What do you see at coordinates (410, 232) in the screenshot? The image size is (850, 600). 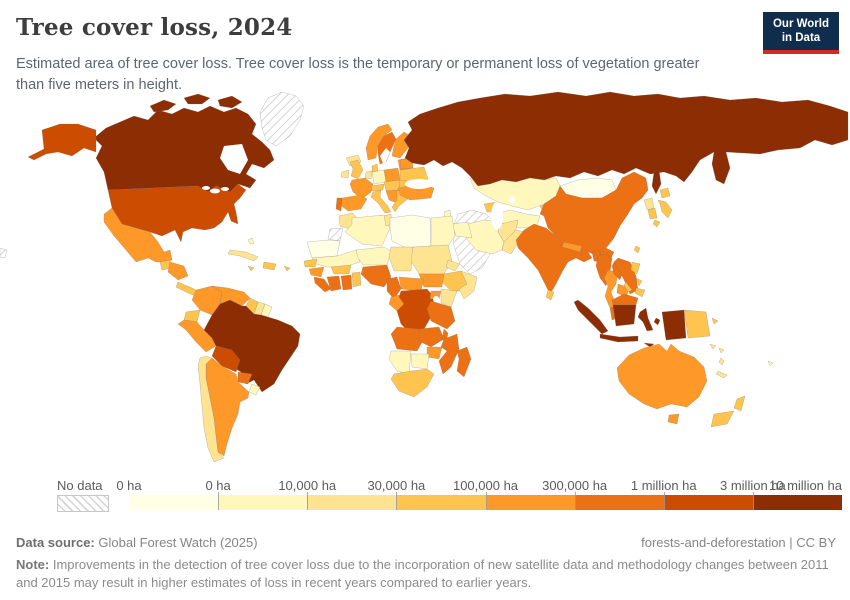 I see `country-libya` at bounding box center [410, 232].